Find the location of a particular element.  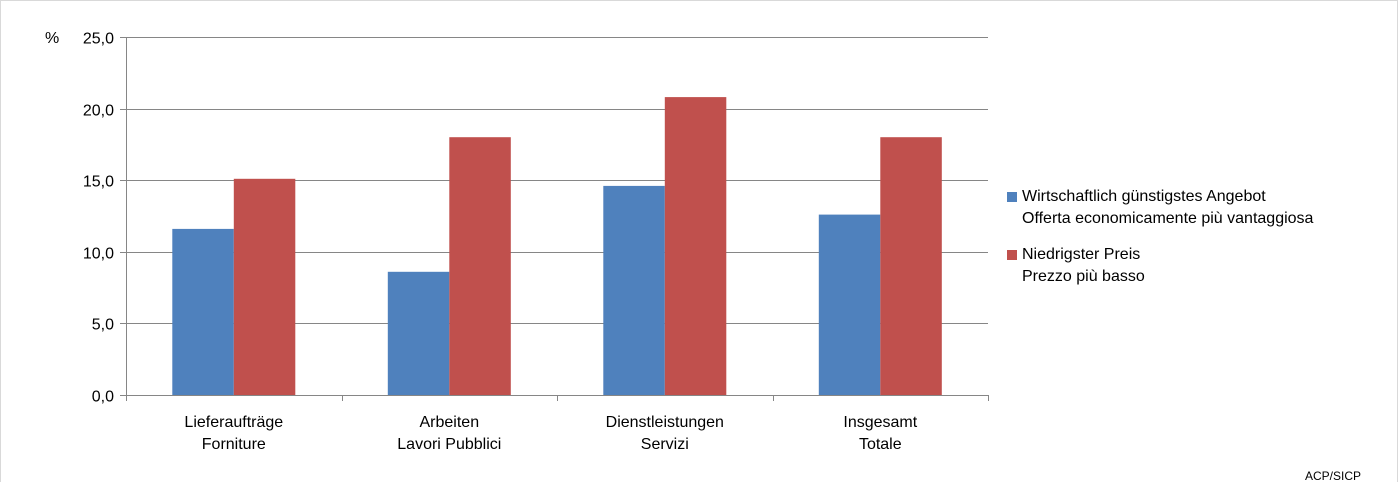

legend-label-series-1-it: Offerta economicamente più vantaggiosa is located at coordinates (1168, 218).